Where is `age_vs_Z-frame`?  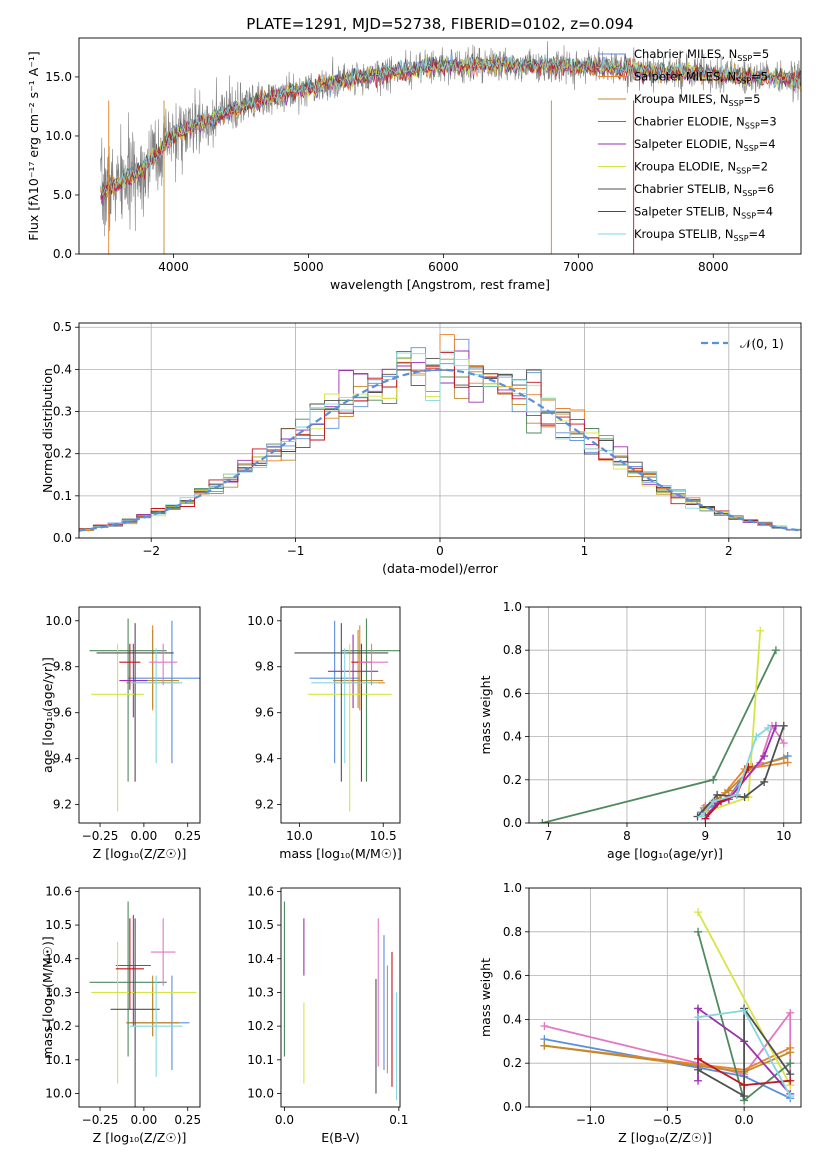
age_vs_Z-frame is located at coordinates (139, 715).